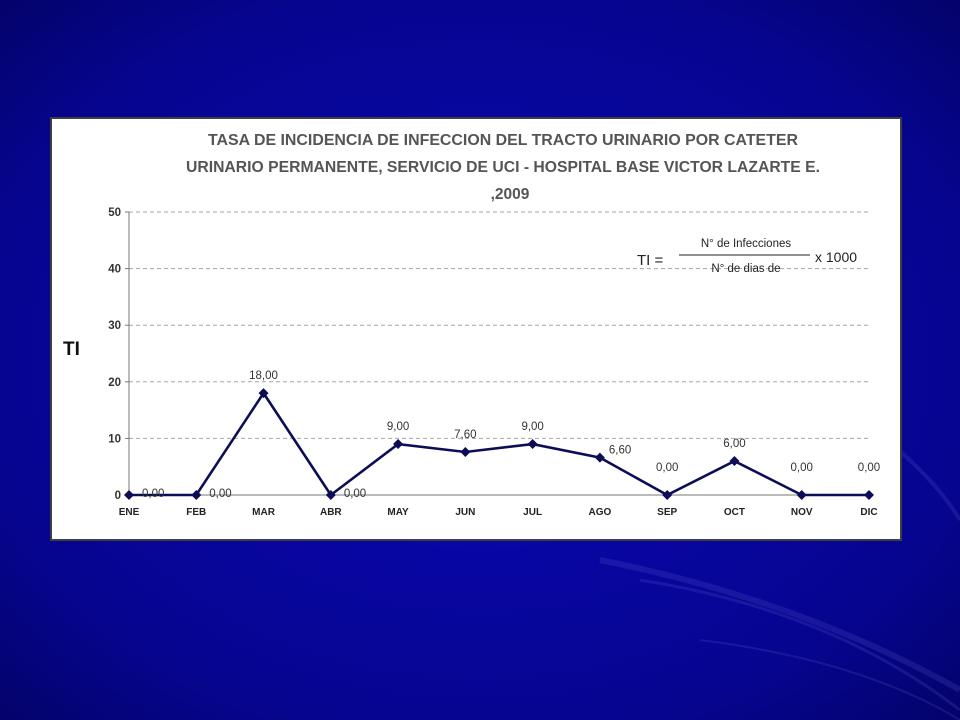 The image size is (960, 720). I want to click on y-tick-label-40: 40, so click(114, 270).